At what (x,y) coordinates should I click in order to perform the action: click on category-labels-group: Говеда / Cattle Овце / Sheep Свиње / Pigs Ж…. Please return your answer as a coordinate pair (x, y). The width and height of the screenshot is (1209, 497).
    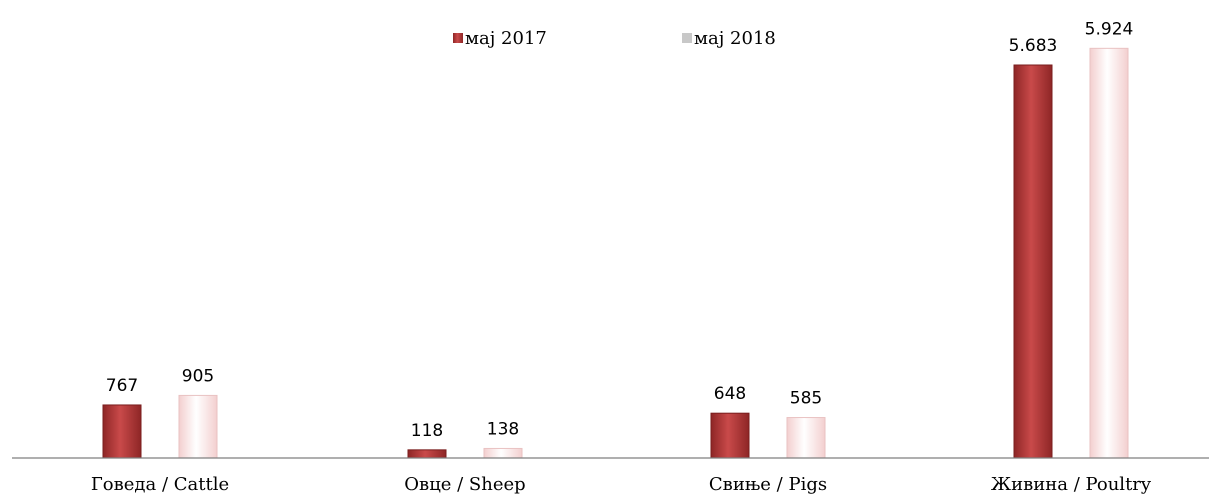
    Looking at the image, I should click on (621, 484).